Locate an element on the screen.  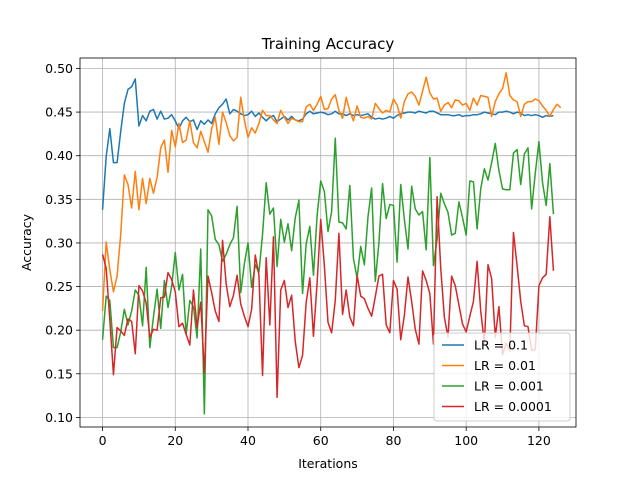
y-tick-label: 0.15 is located at coordinates (59, 373).